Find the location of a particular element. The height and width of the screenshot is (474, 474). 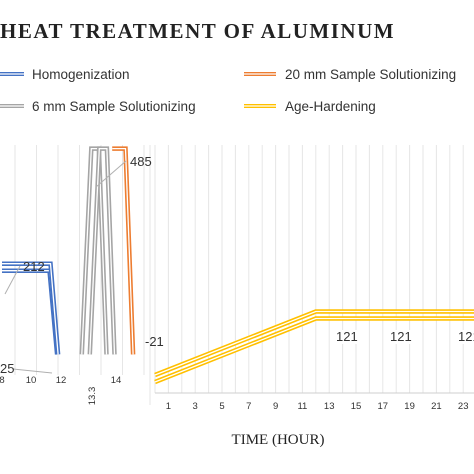

x-tick-label: 9 is located at coordinates (275, 406).